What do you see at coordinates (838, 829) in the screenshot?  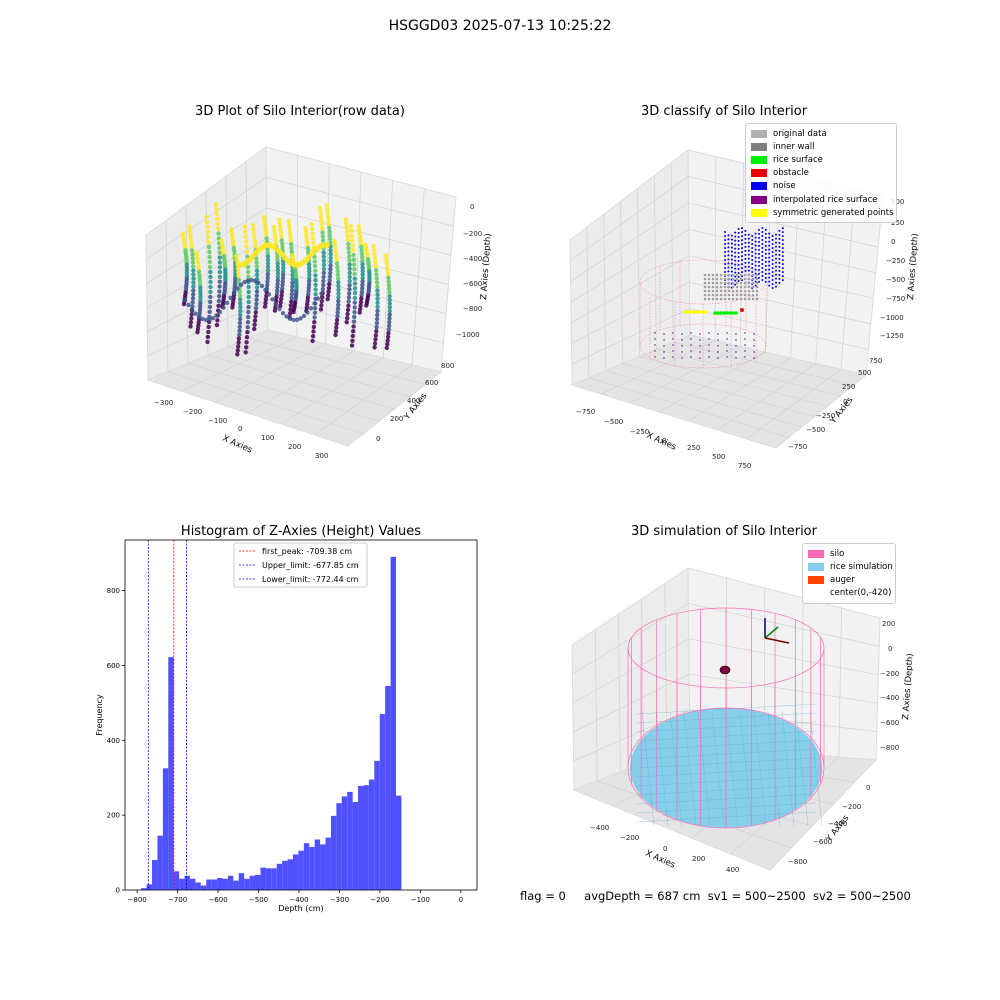 I see `simulation-ylabel: Y Axies` at bounding box center [838, 829].